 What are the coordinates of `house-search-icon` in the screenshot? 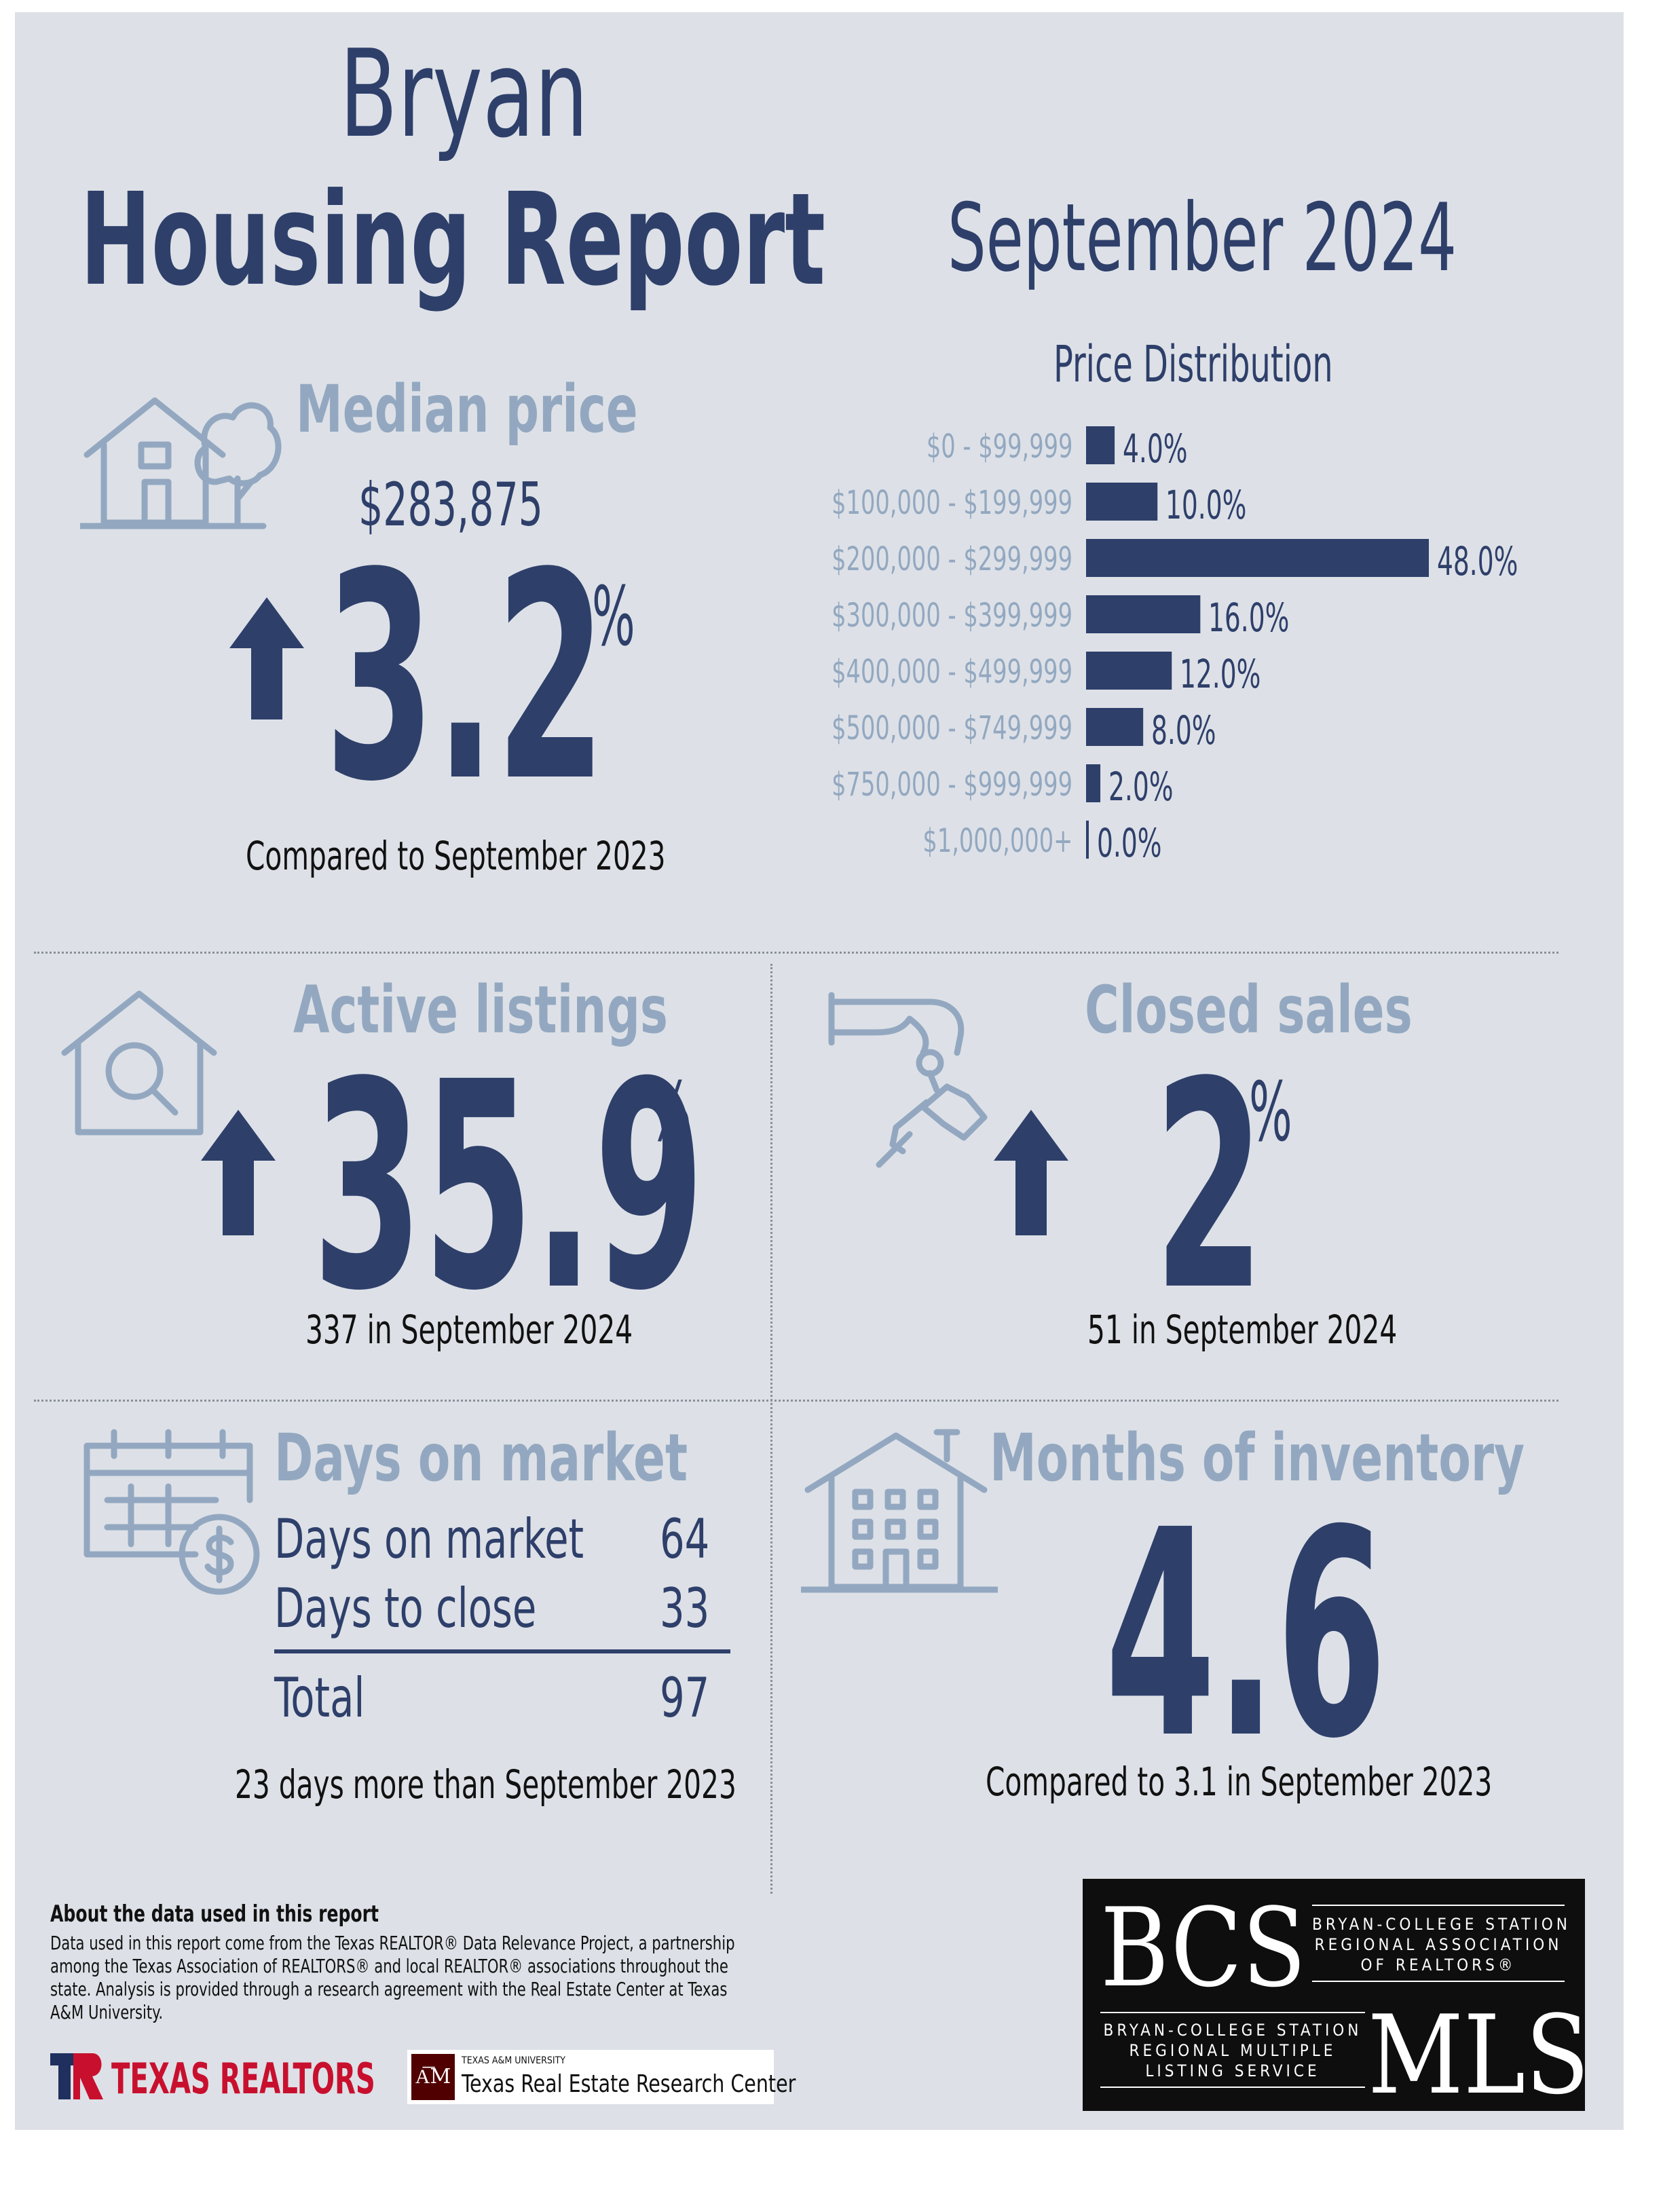 It's located at (139, 1063).